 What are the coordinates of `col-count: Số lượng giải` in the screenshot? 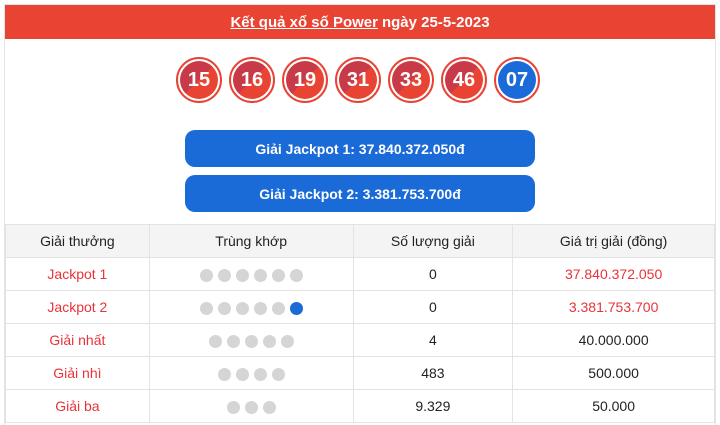 It's located at (433, 241).